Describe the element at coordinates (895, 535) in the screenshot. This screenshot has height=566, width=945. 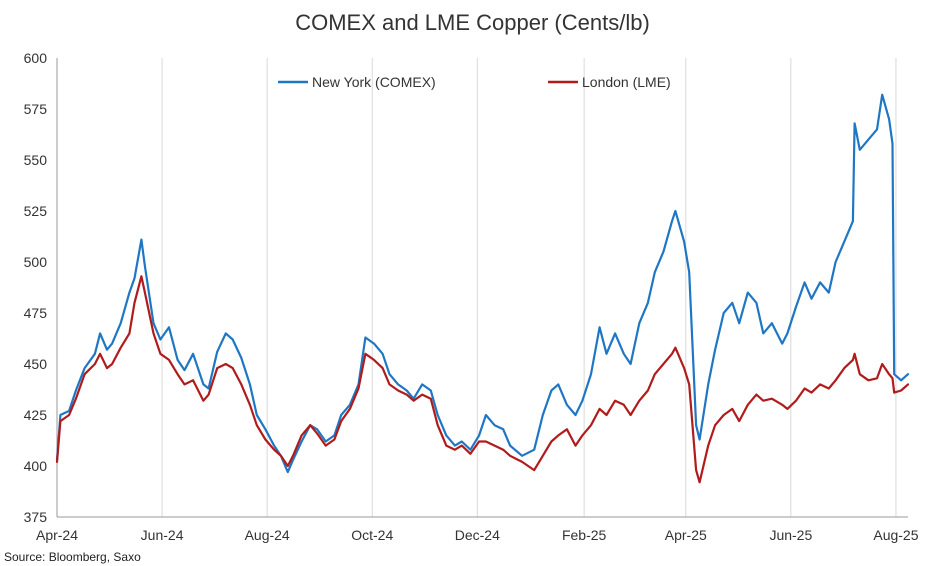
I see `x-tick-label: Aug-25` at that location.